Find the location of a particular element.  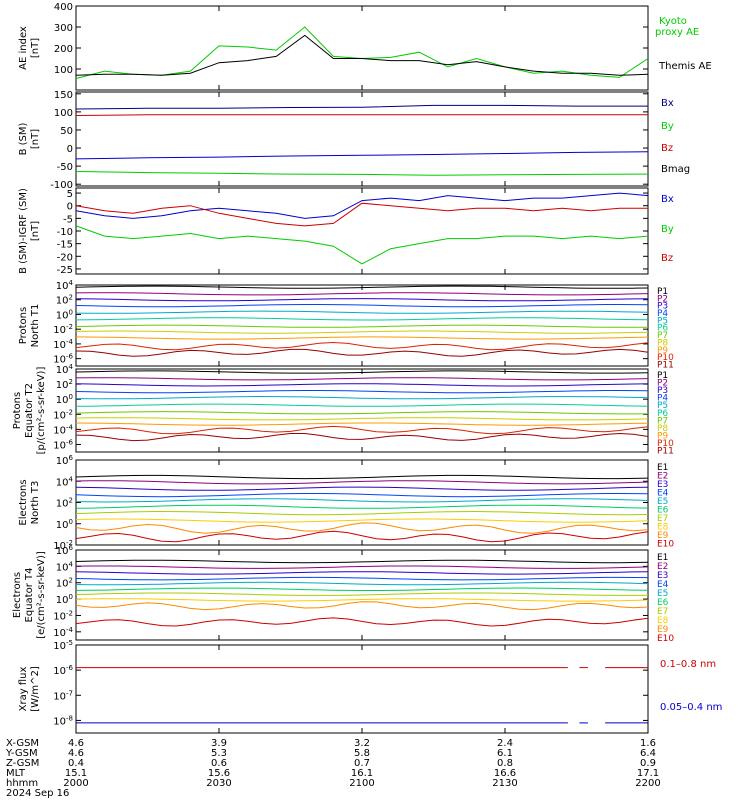

e2-ytick-label: 10⁰ is located at coordinates (64, 599).